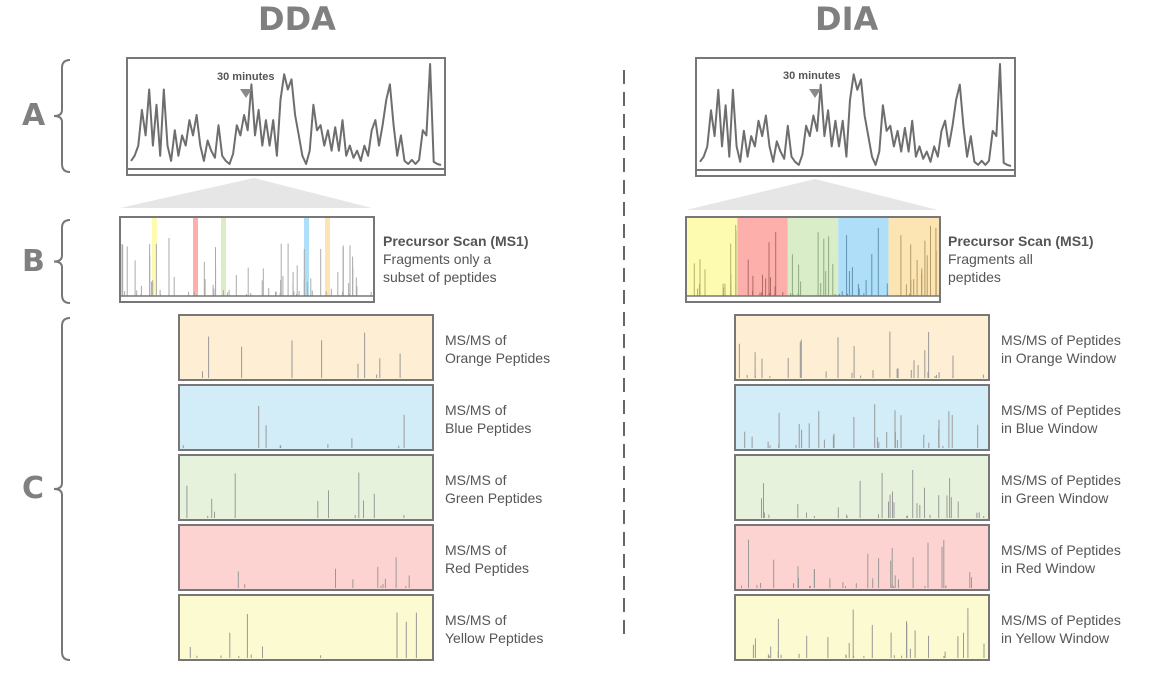 This screenshot has width=1163, height=686. What do you see at coordinates (1061, 349) in the screenshot?
I see `dia-msms-caption: MS/MS of Peptides in Orange Window` at bounding box center [1061, 349].